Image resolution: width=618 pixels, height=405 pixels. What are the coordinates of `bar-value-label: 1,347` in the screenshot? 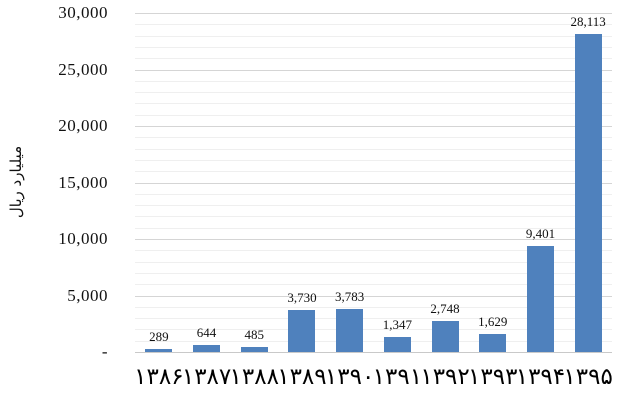 It's located at (397, 324).